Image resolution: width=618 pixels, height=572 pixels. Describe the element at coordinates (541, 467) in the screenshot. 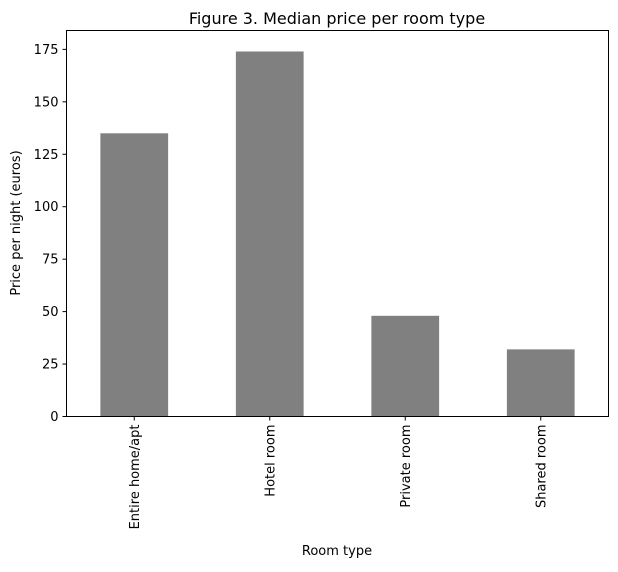

I see `x-tick-label-3: Shared room` at that location.